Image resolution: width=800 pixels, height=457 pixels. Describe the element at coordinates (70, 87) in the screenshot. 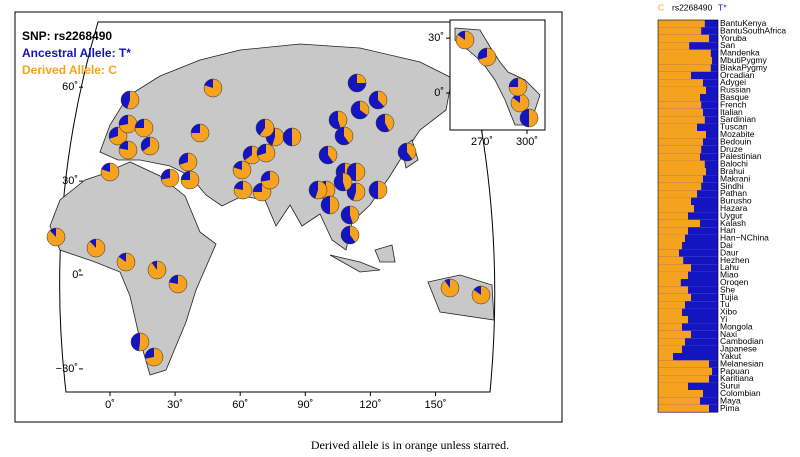

I see `y-tick-label: 60˚` at that location.